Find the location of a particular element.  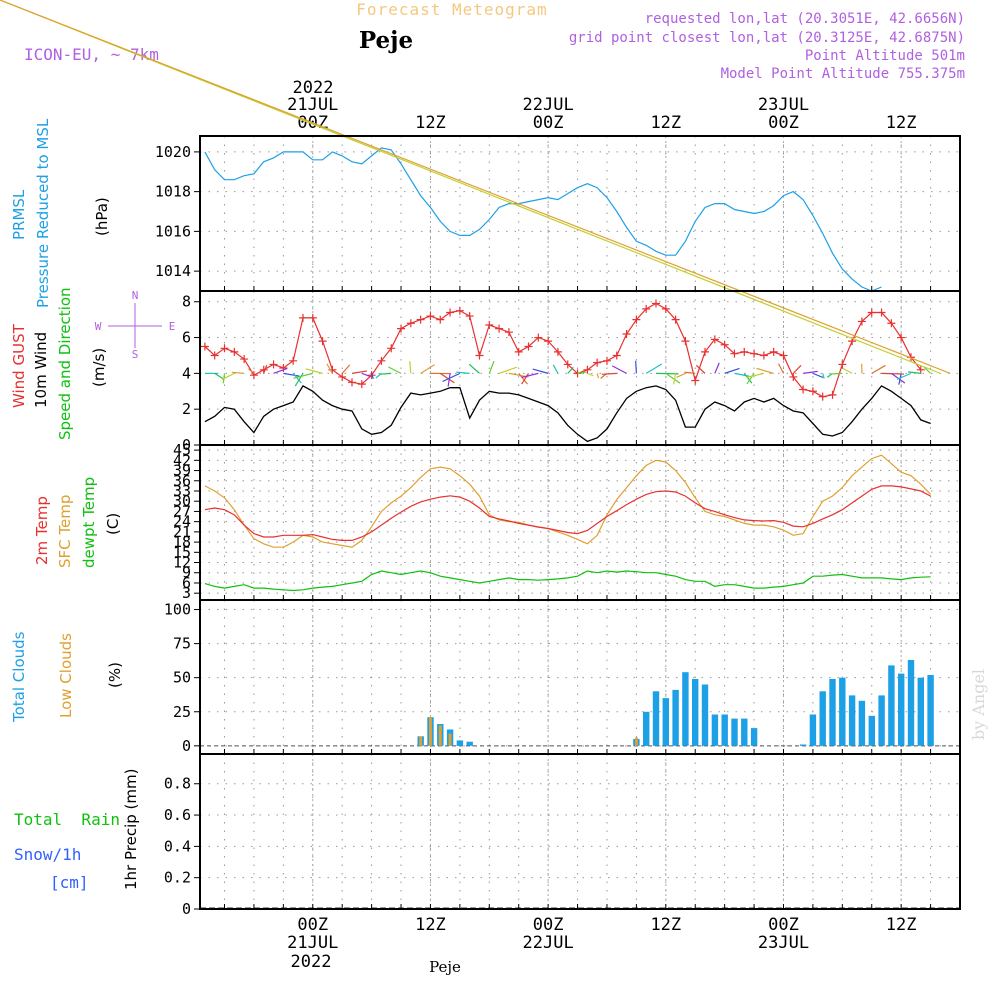

precip-ytick-label: 0.8 is located at coordinates (177, 784).